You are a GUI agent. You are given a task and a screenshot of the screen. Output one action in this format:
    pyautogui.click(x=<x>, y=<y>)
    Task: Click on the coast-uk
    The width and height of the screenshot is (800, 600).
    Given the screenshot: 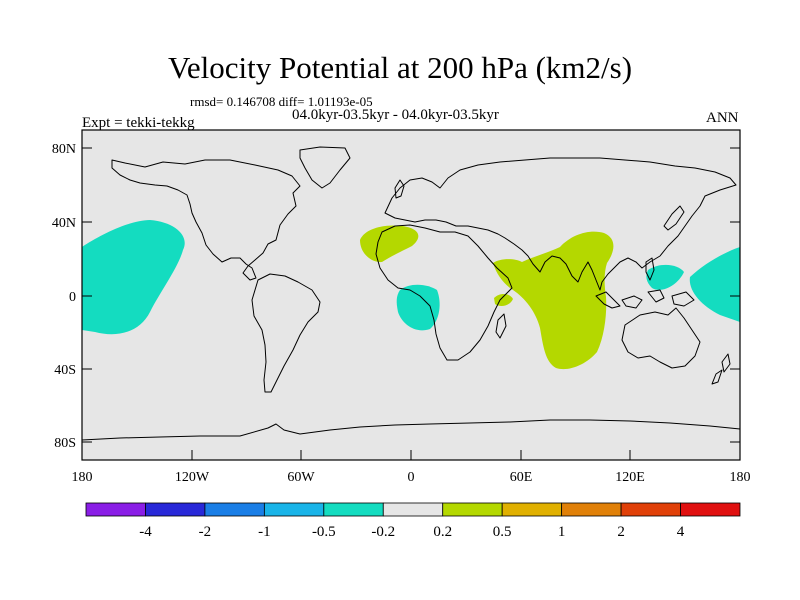 What is the action you would take?
    pyautogui.click(x=399, y=189)
    